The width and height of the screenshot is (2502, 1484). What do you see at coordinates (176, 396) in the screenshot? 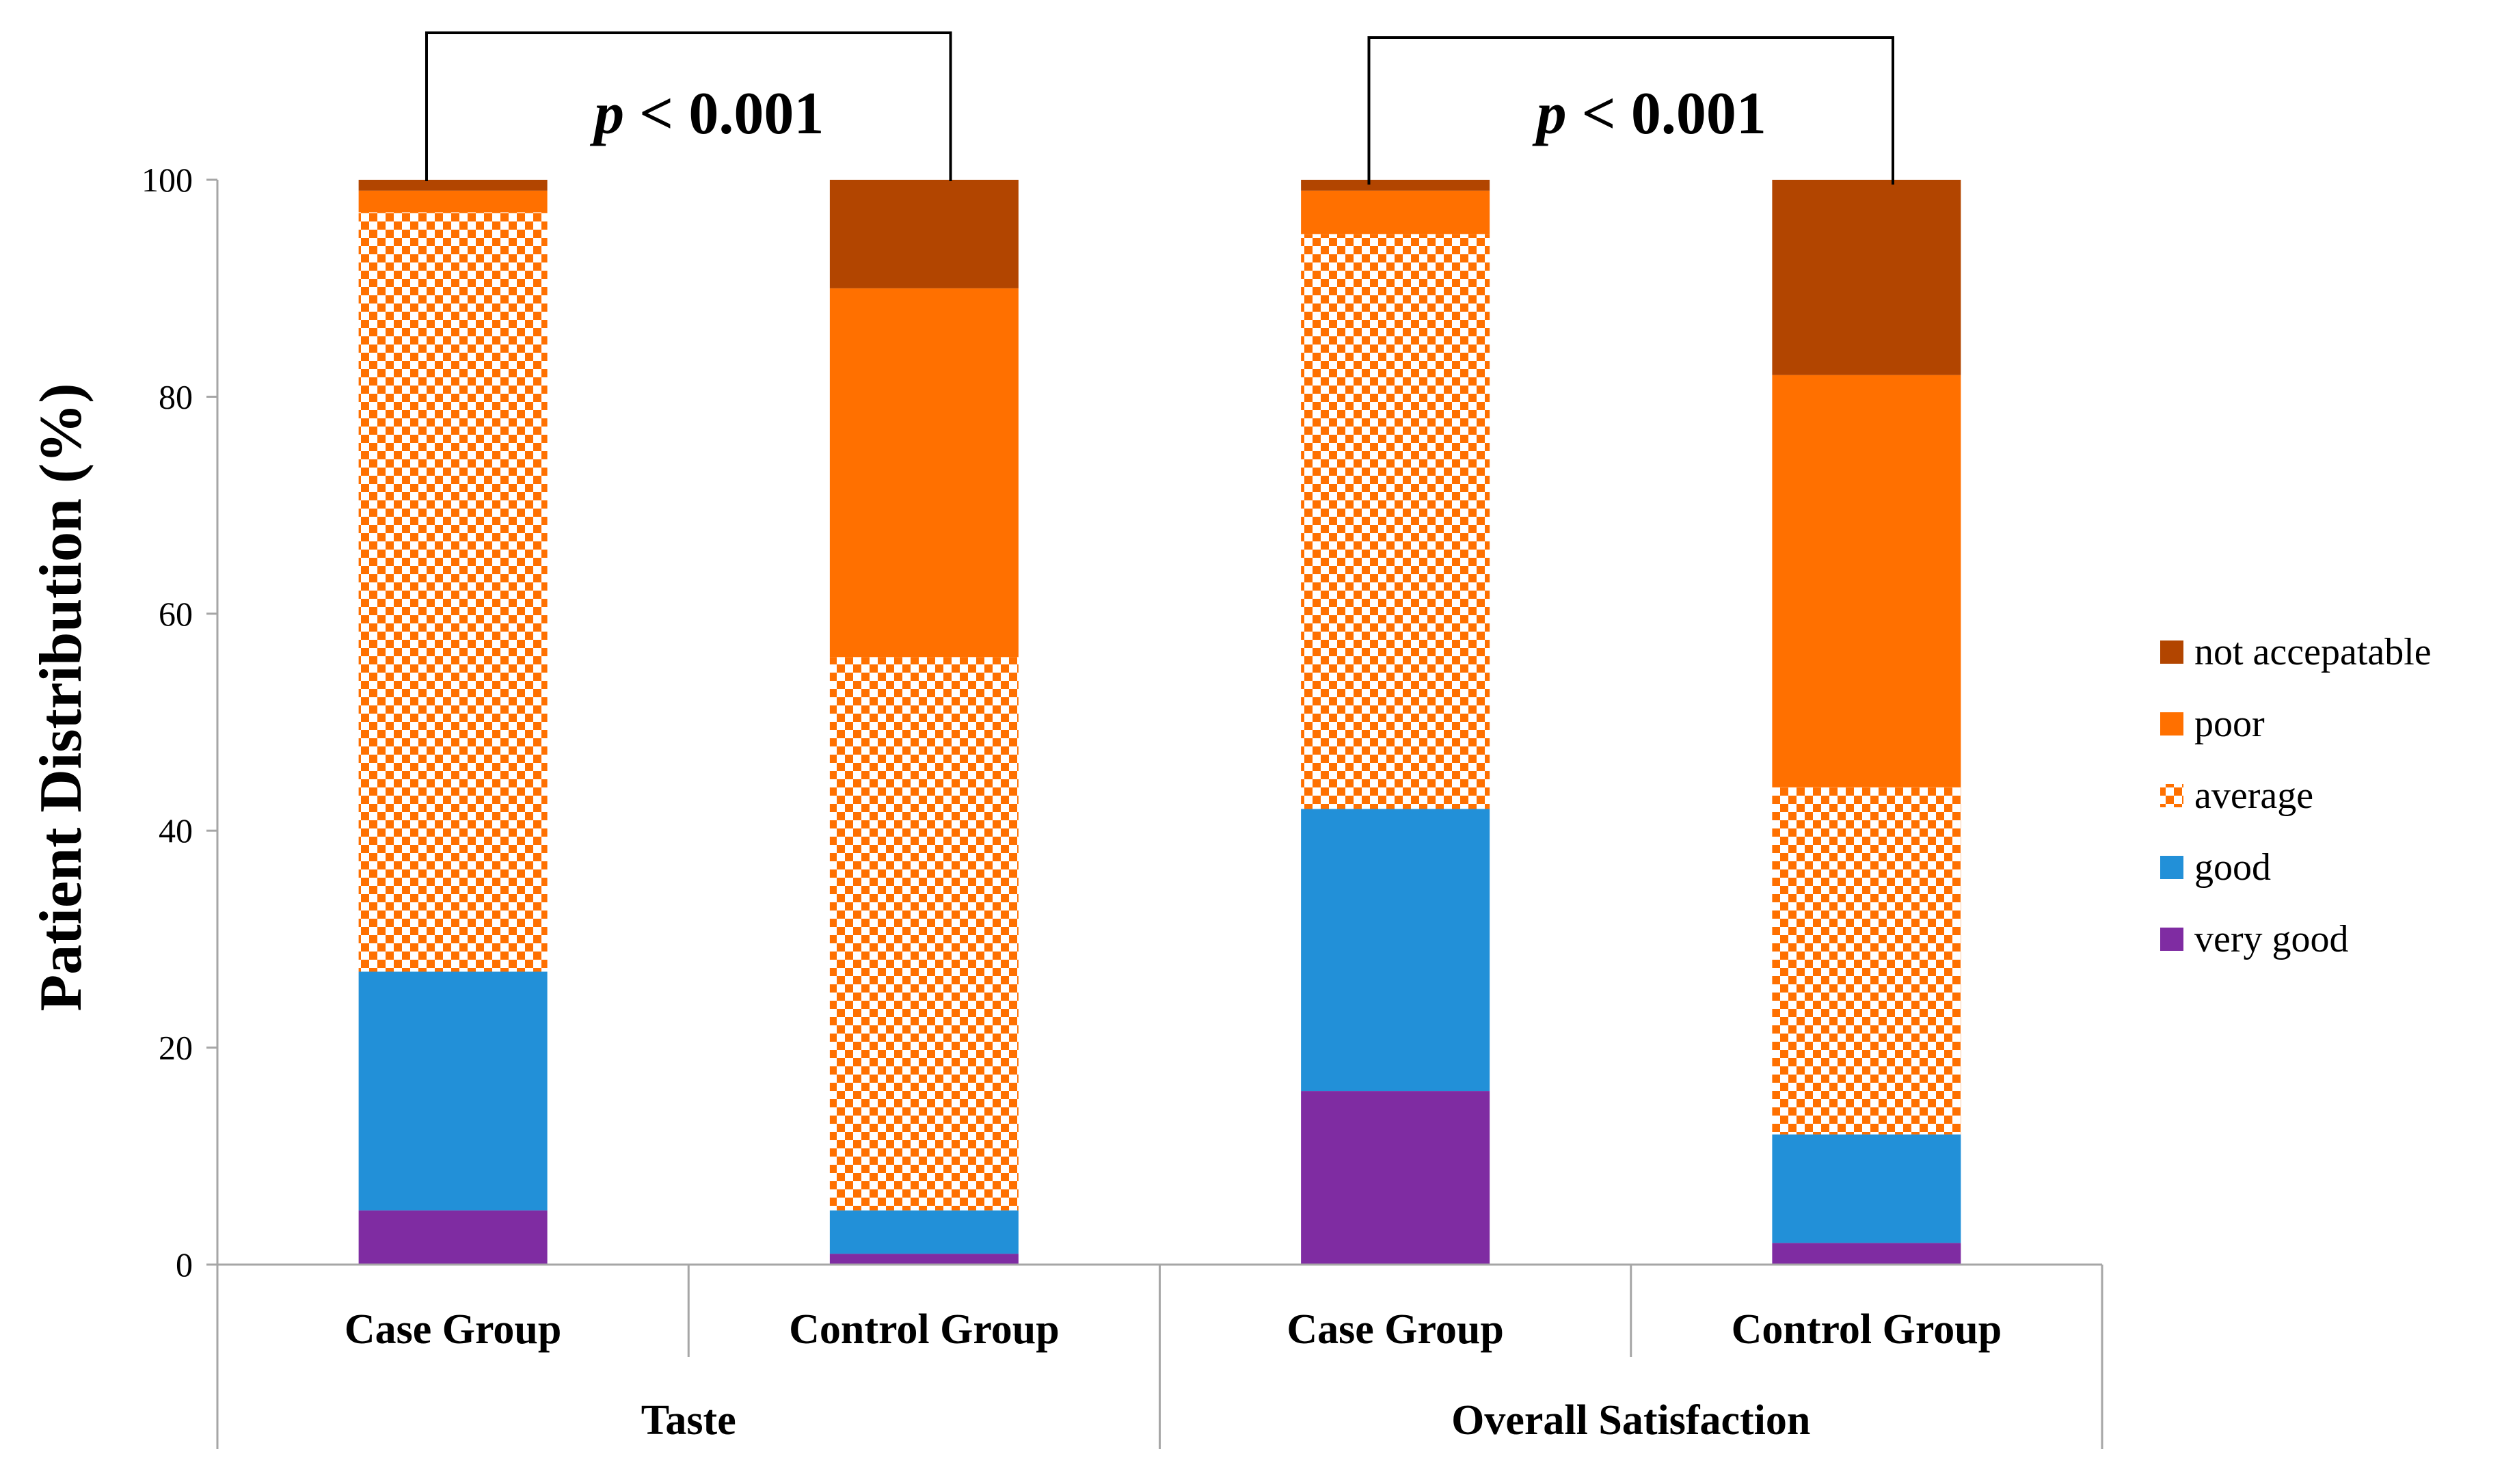
I see `y-tick-label: 80` at bounding box center [176, 396].